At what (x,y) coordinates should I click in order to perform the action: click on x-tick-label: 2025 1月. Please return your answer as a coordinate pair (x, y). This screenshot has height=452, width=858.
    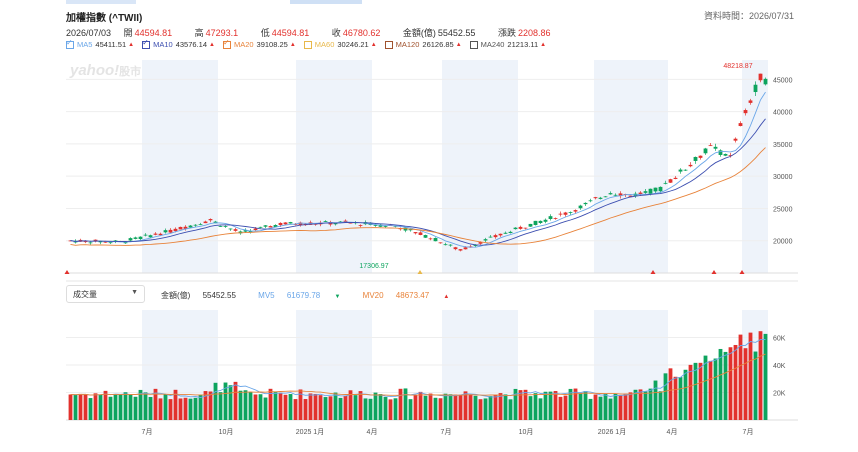
    Looking at the image, I should click on (310, 432).